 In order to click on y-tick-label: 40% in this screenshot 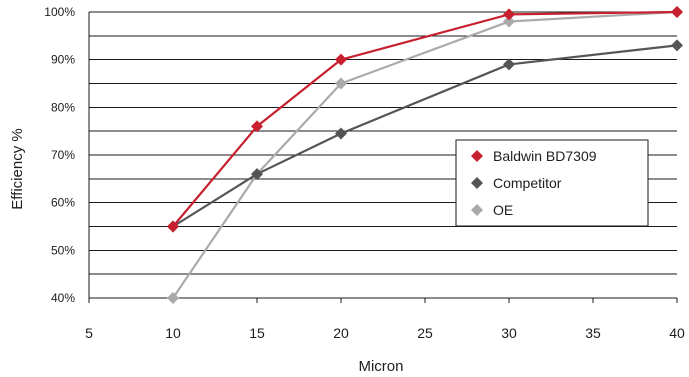, I will do `click(63, 298)`.